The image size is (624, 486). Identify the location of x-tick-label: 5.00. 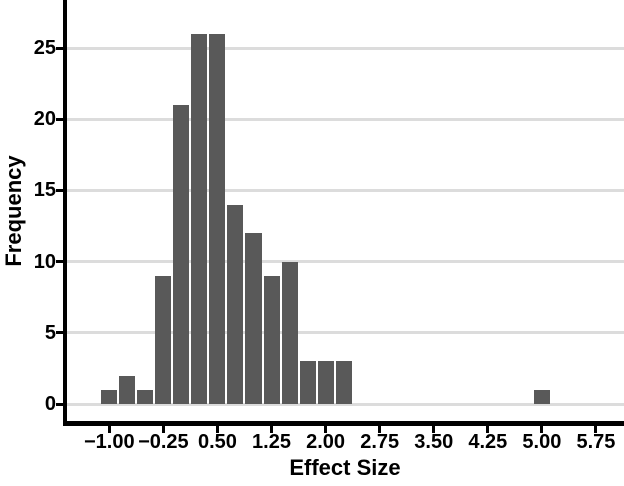
(542, 442).